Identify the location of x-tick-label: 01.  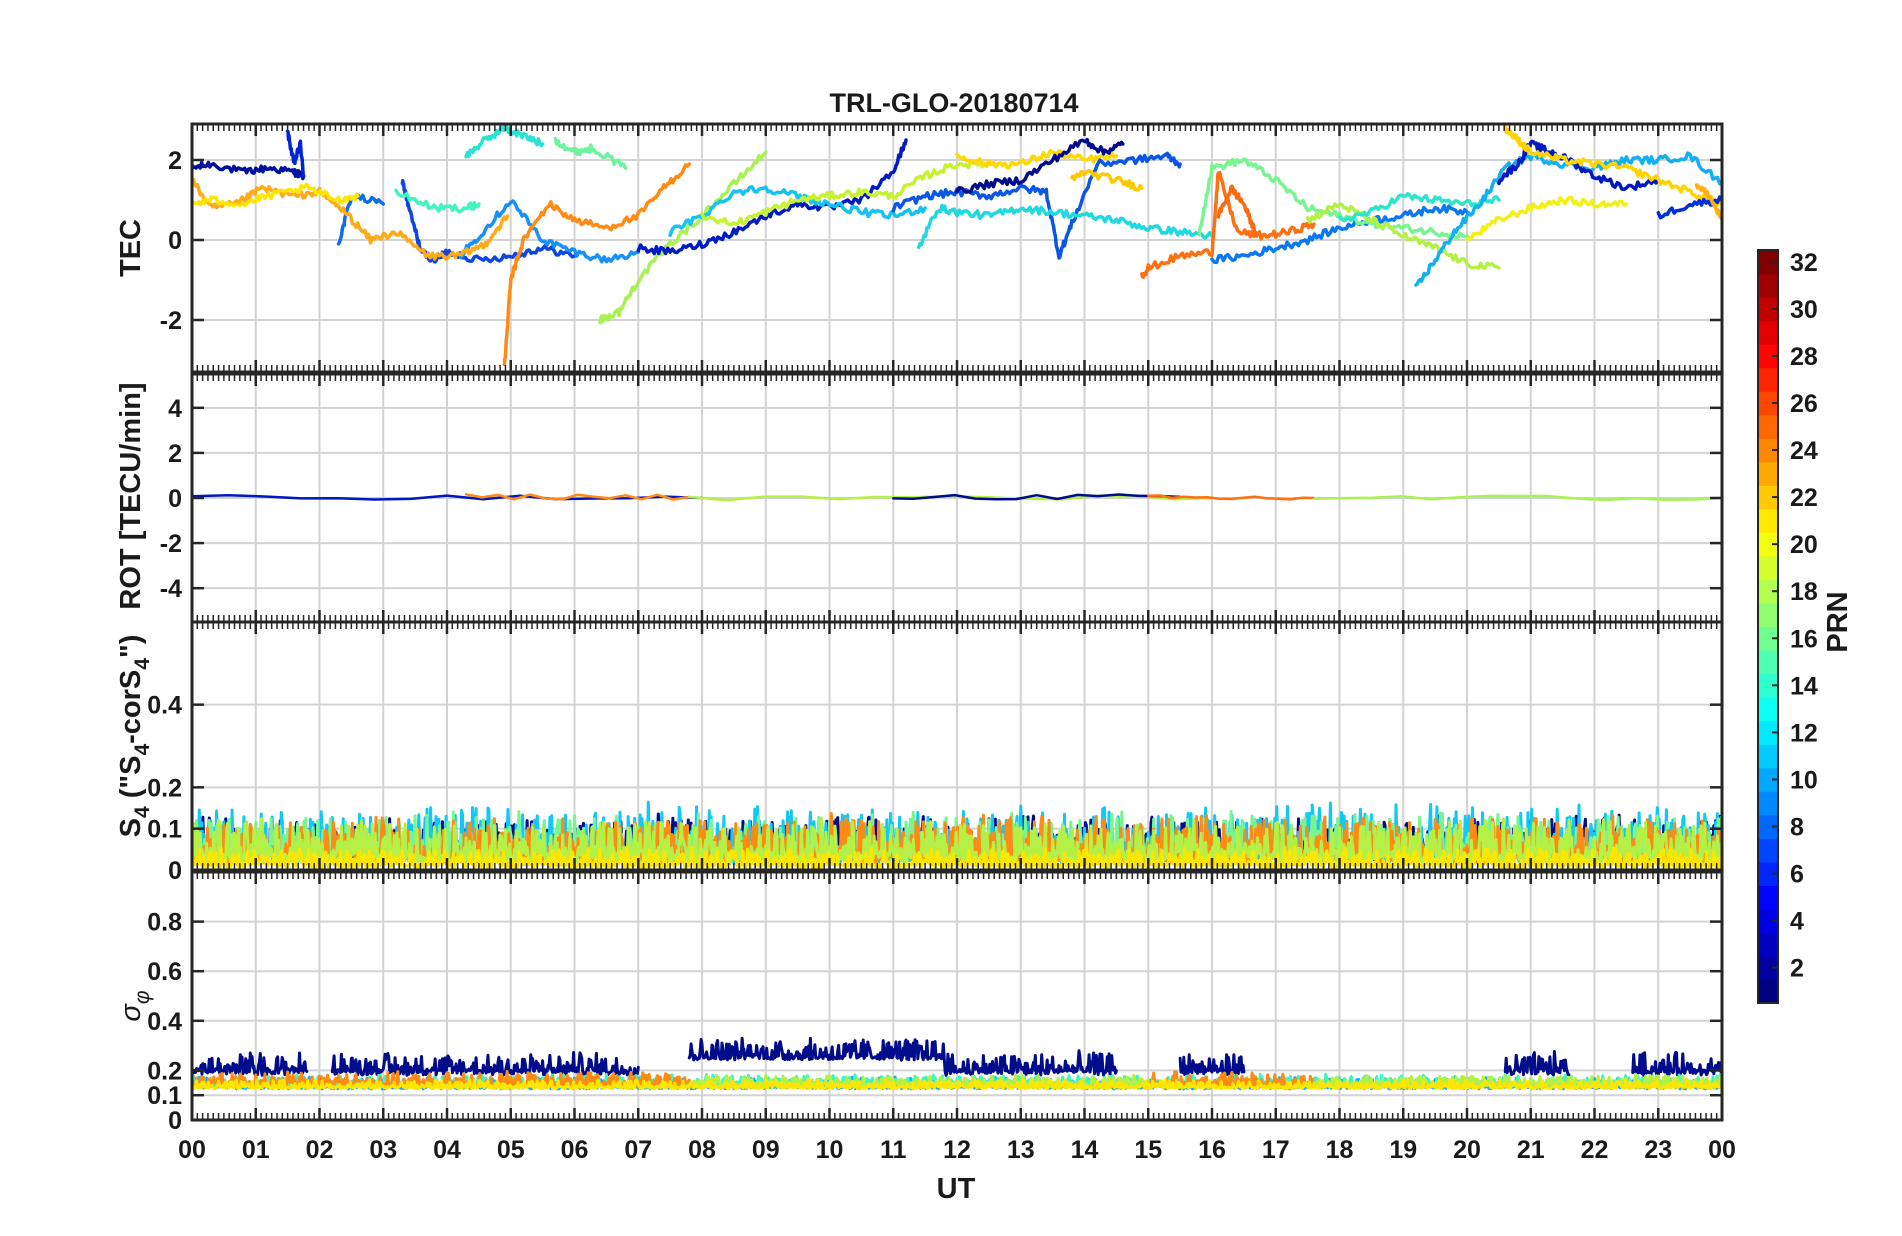
(256, 1150).